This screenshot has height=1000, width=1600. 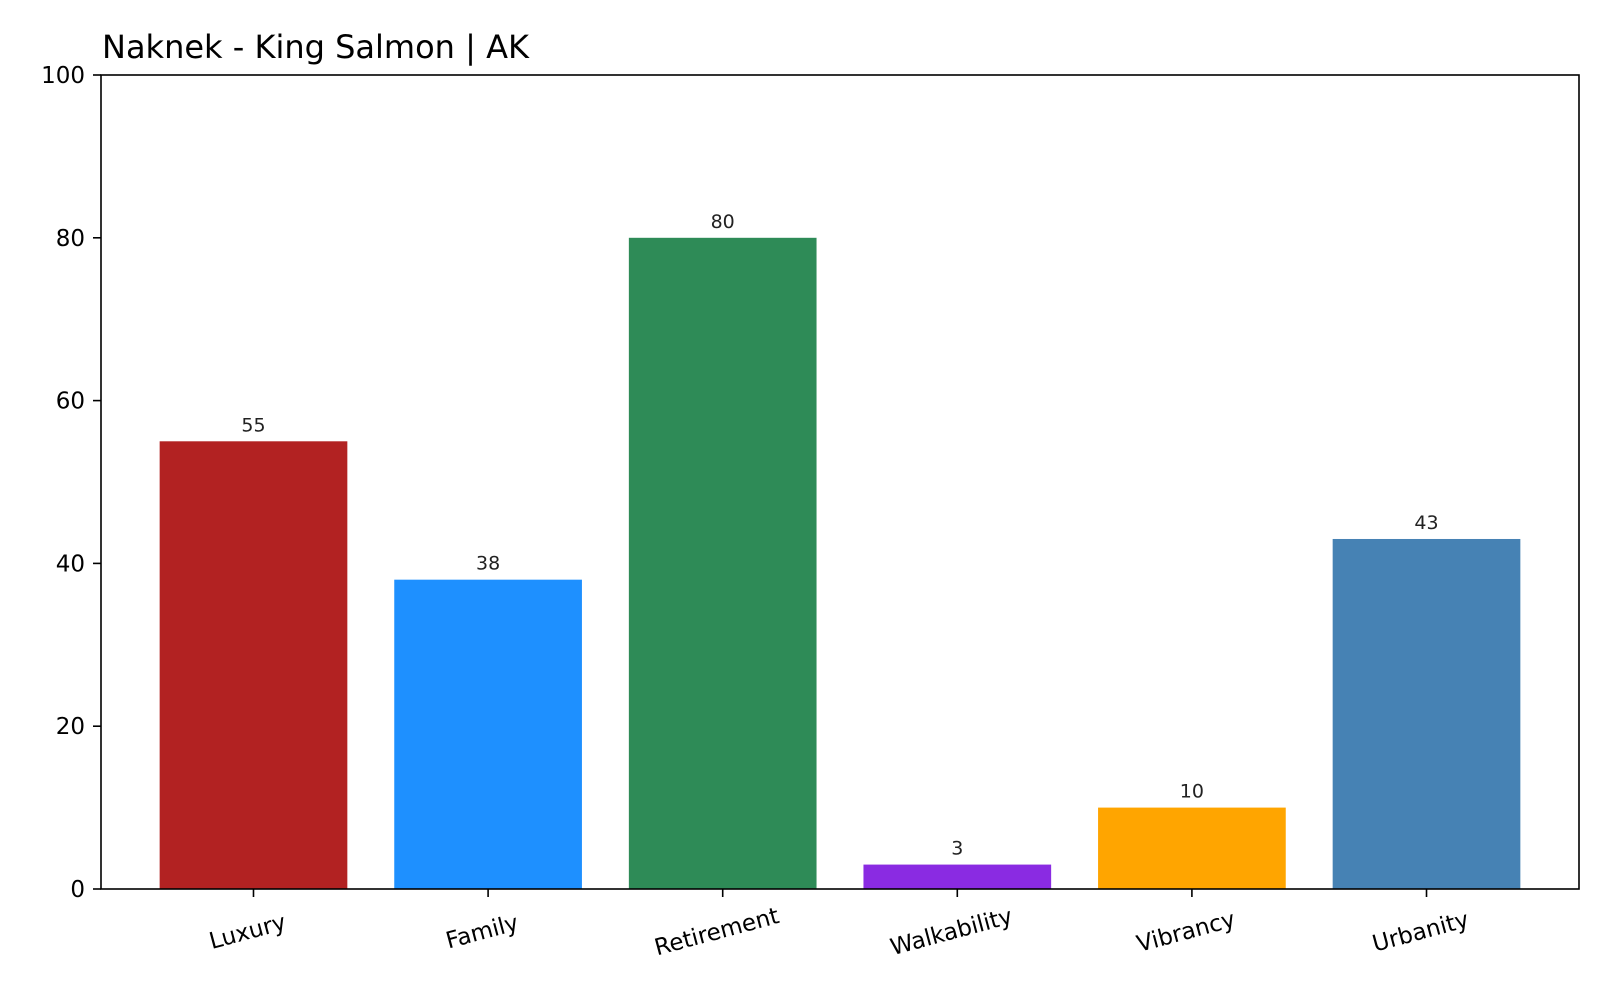 I want to click on x-tick-label-vibrancy: Vibrancy, so click(x=1186, y=932).